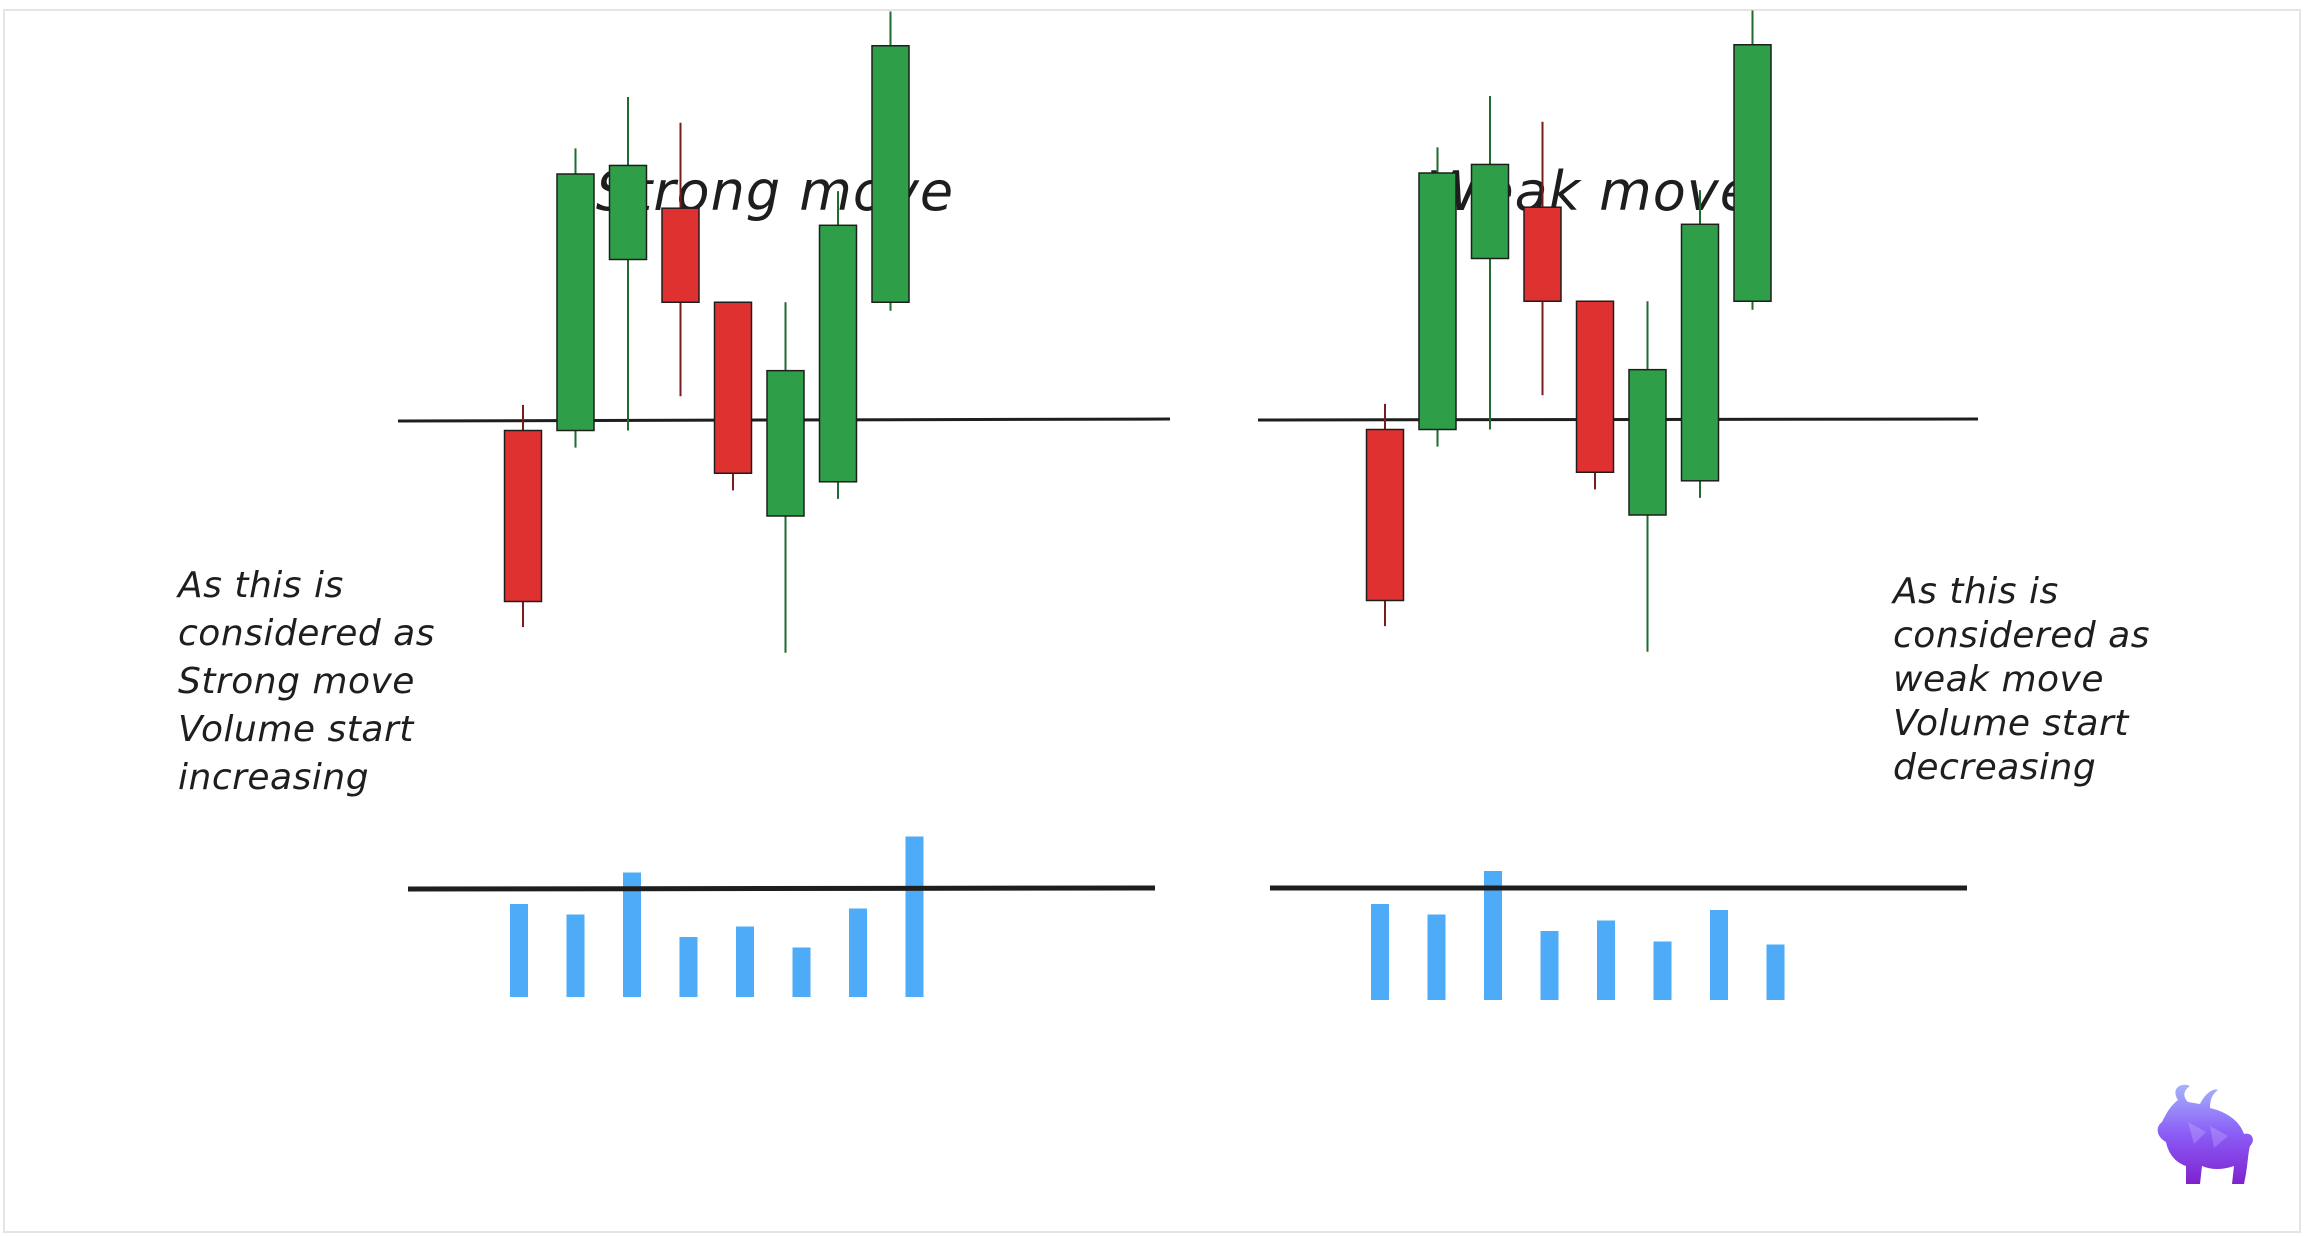  Describe the element at coordinates (706, 332) in the screenshot. I see `strong-candles` at that location.